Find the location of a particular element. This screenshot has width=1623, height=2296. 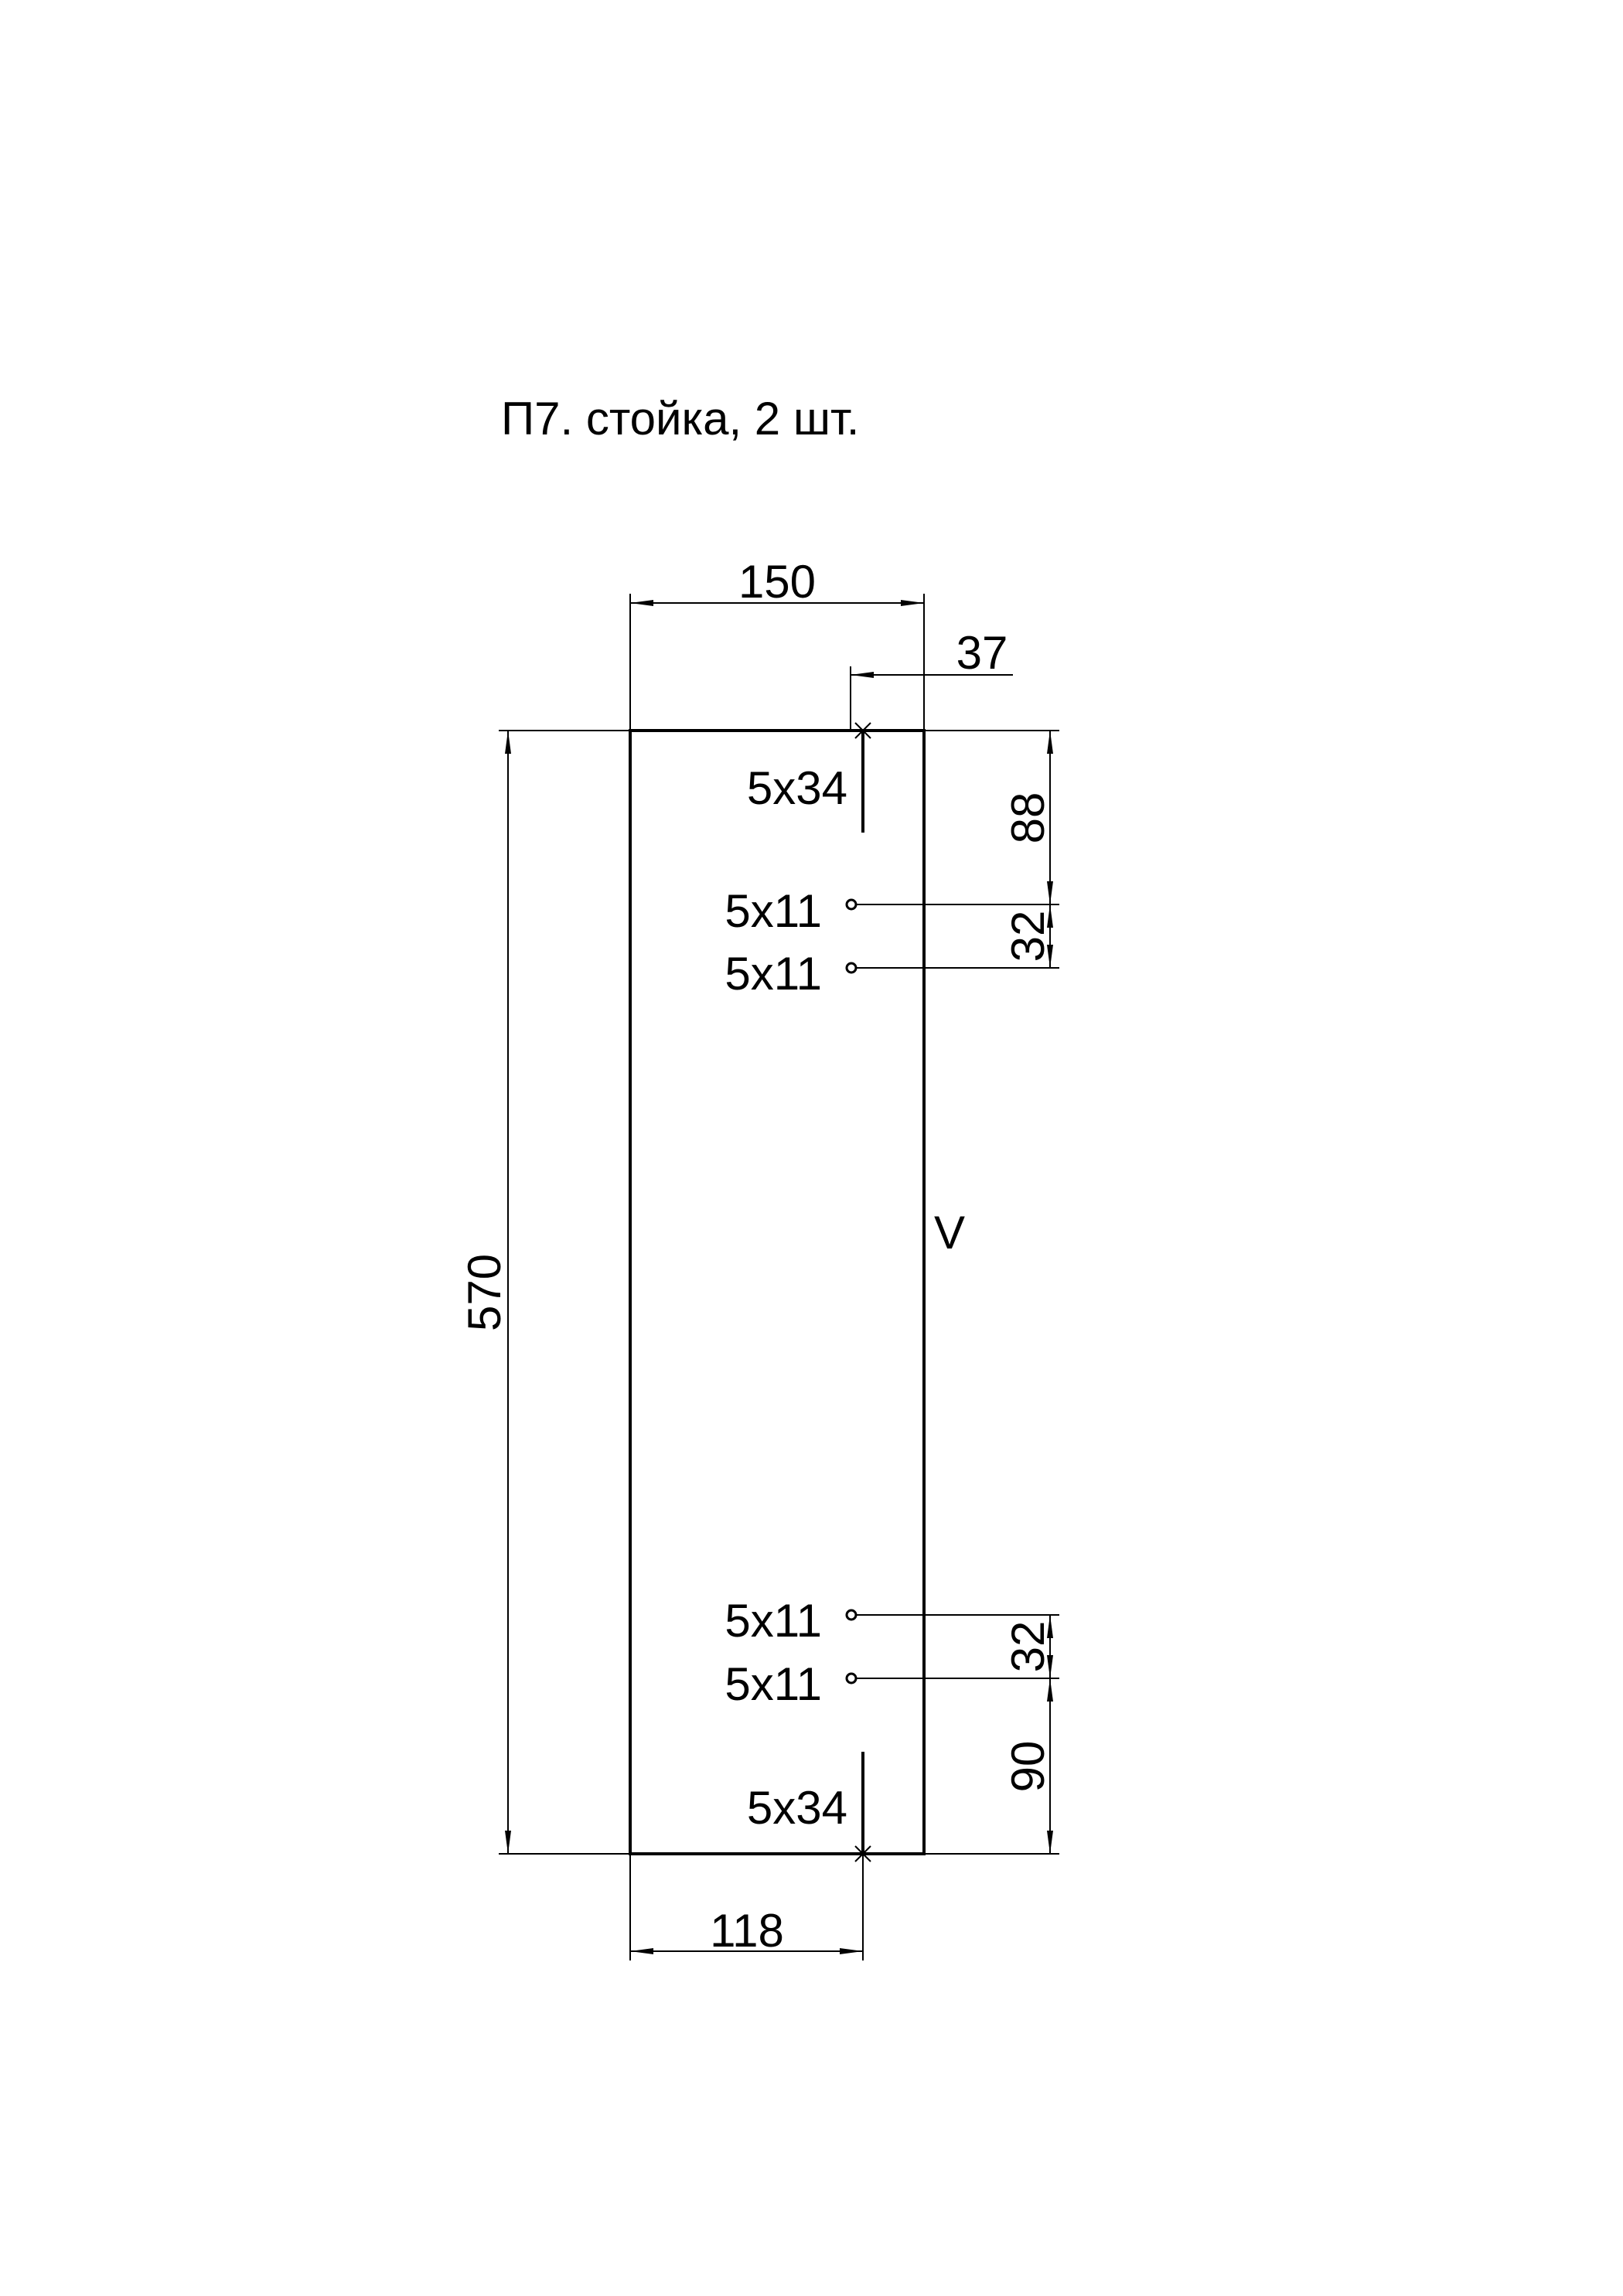

part-outline is located at coordinates (777, 1292).